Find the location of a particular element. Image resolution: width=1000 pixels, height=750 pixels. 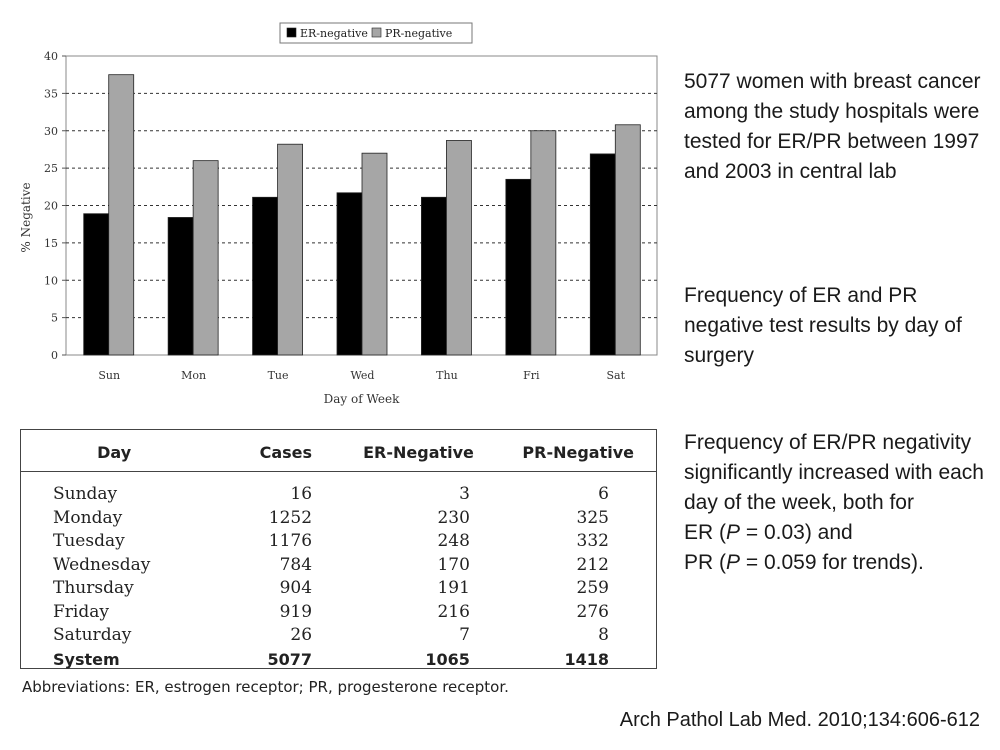

cell-day: Friday is located at coordinates (81, 611).